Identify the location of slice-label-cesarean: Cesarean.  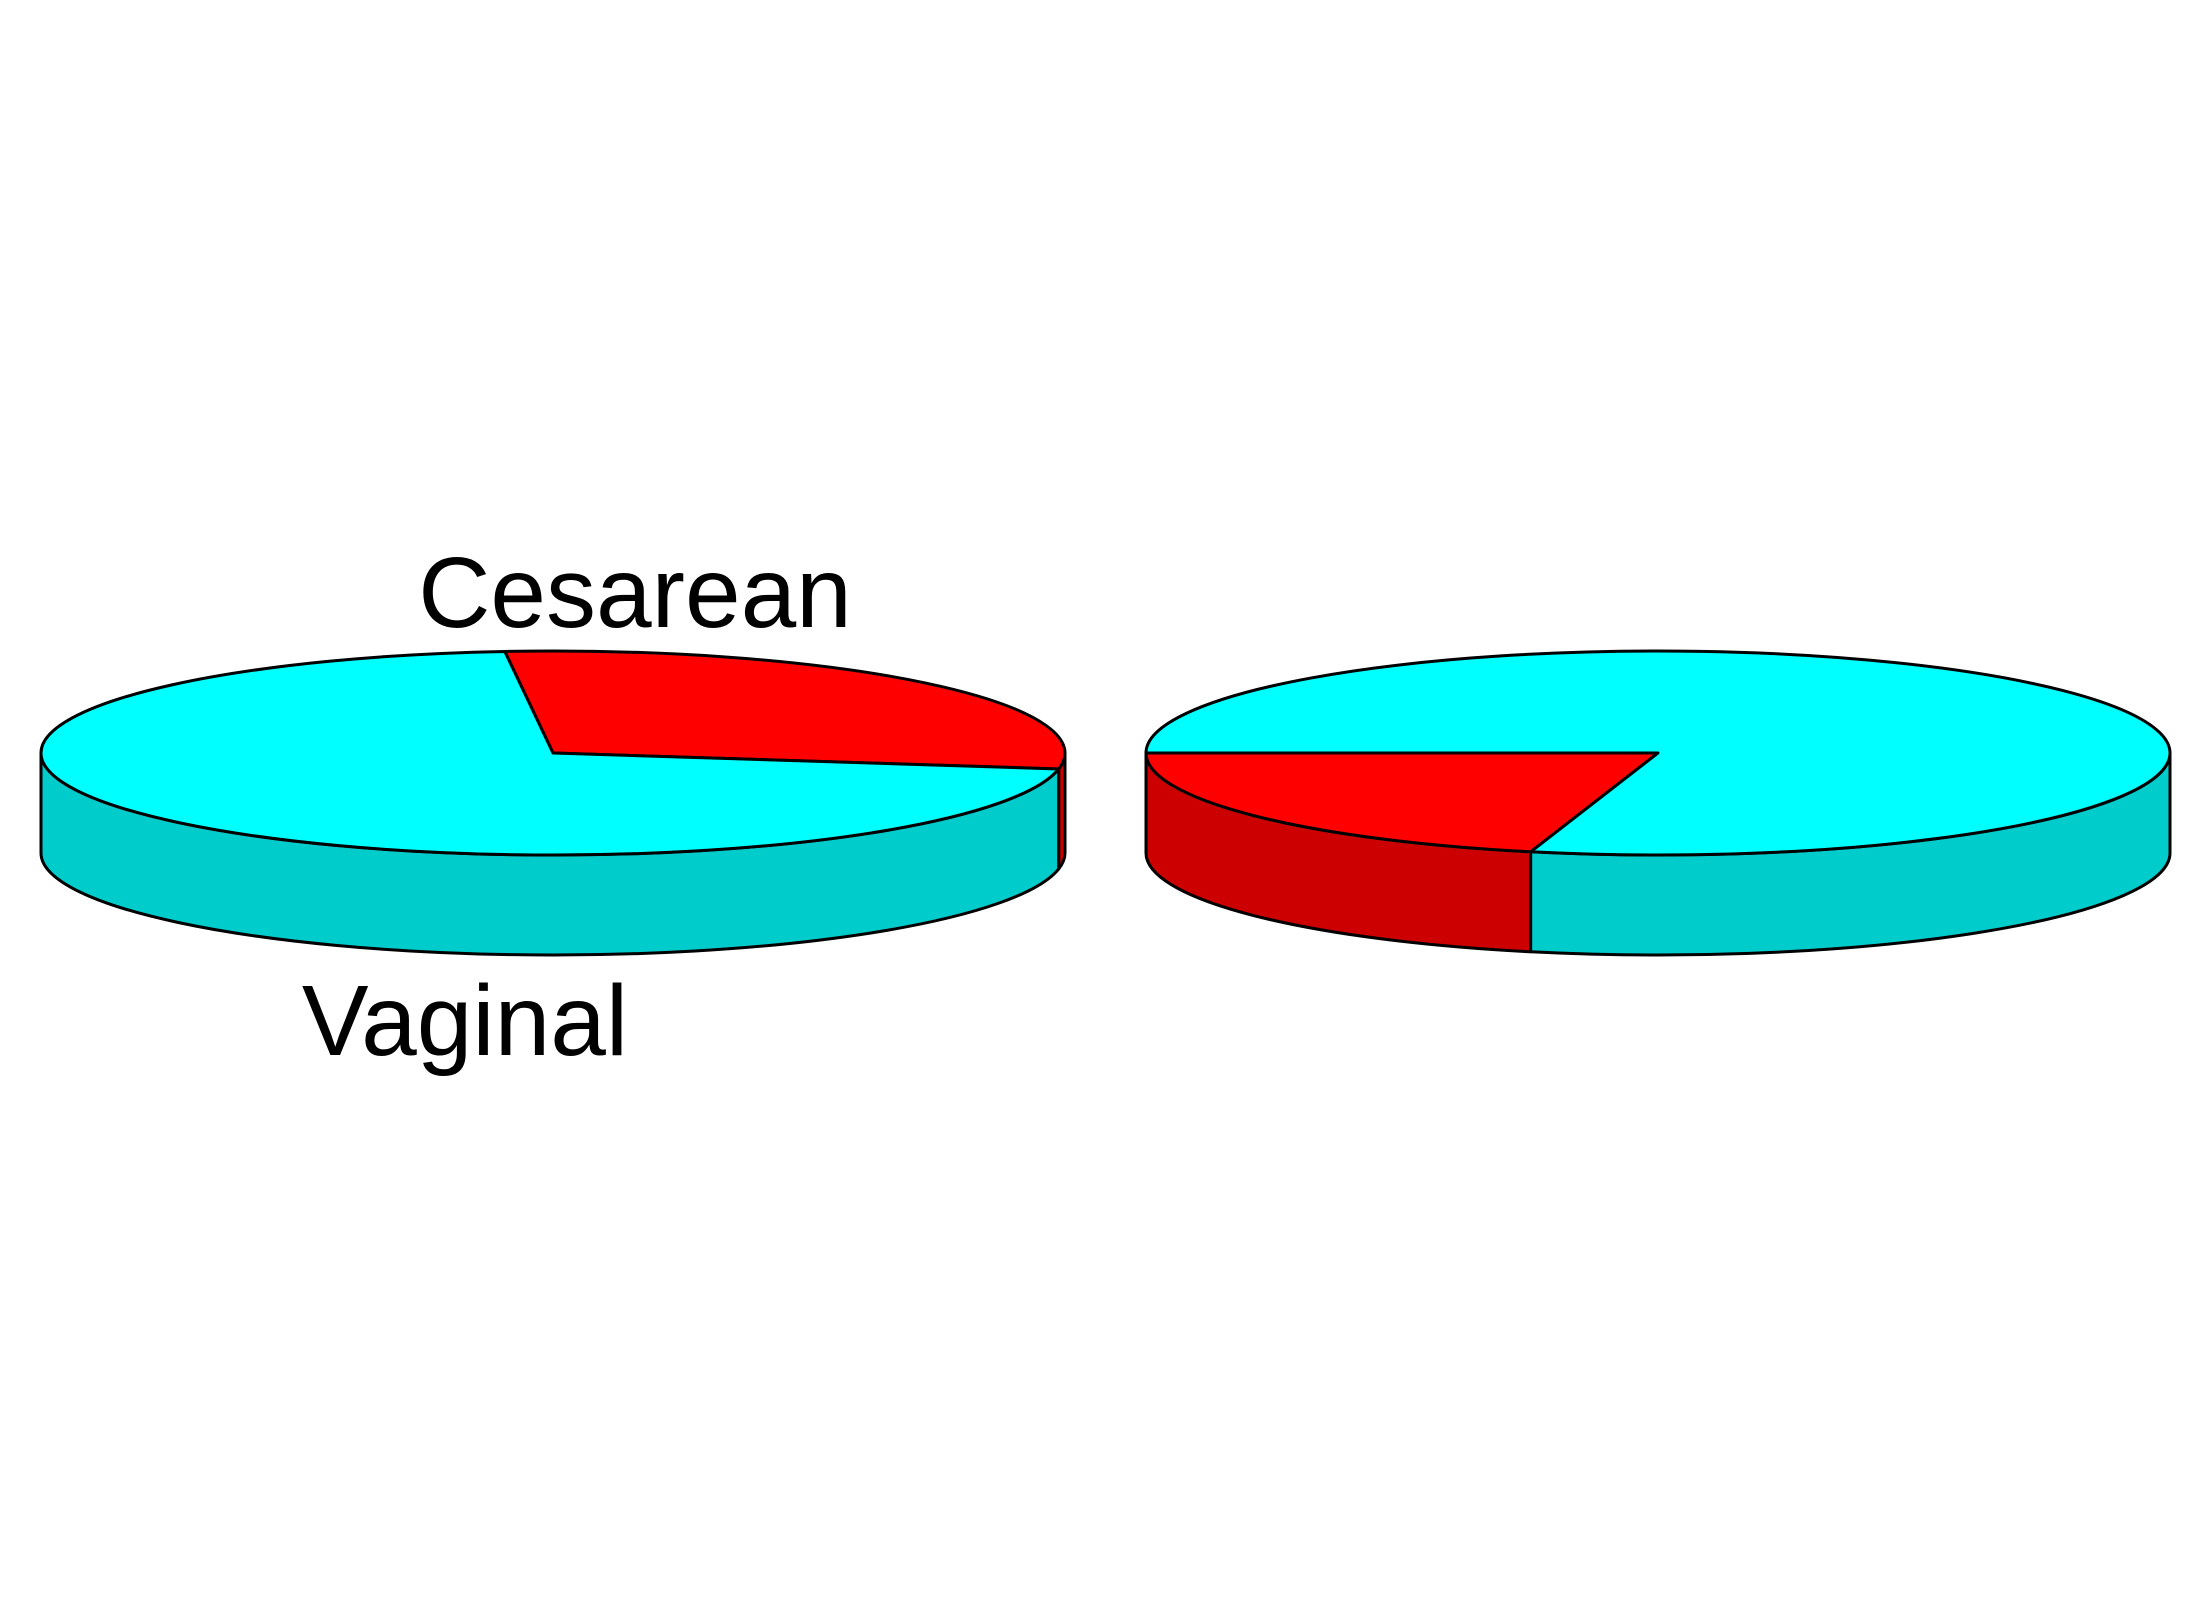
(635, 593).